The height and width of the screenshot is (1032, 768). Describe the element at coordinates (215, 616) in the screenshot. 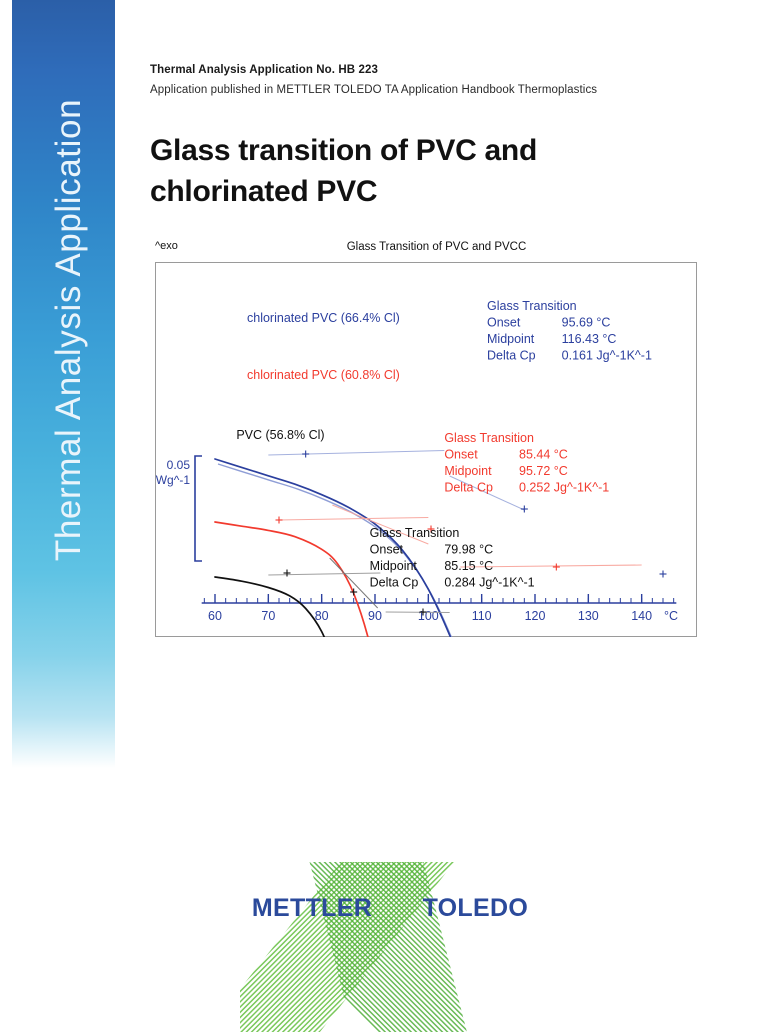

I see `svg-text: 60` at that location.